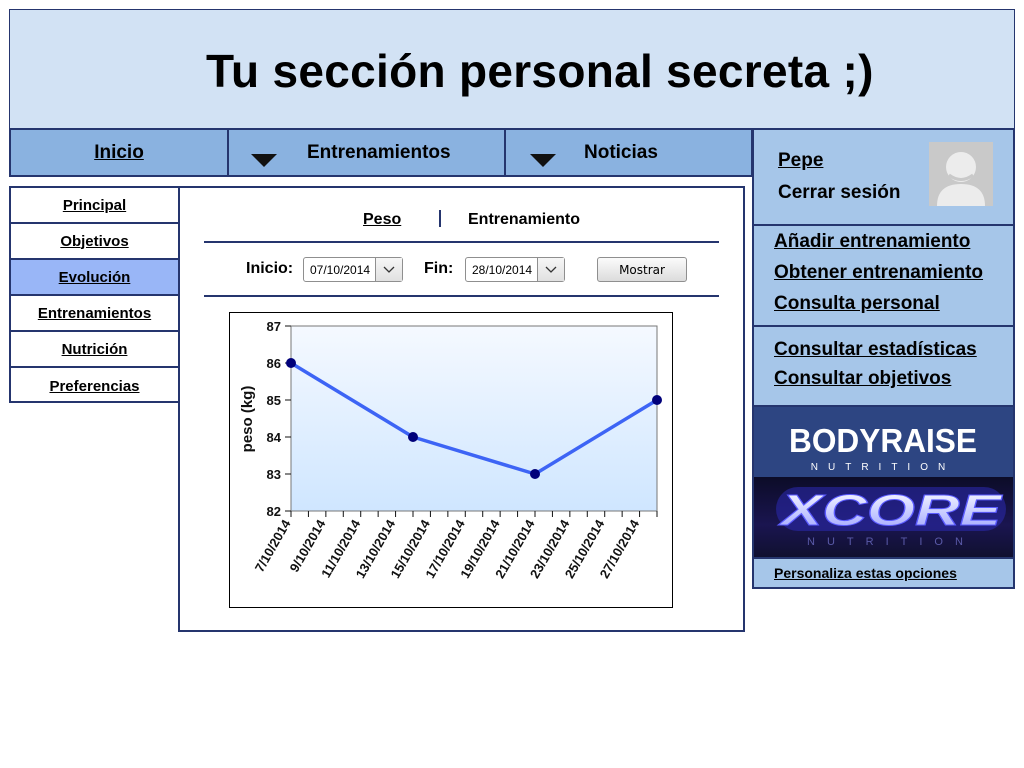  I want to click on user-icon, so click(961, 174).